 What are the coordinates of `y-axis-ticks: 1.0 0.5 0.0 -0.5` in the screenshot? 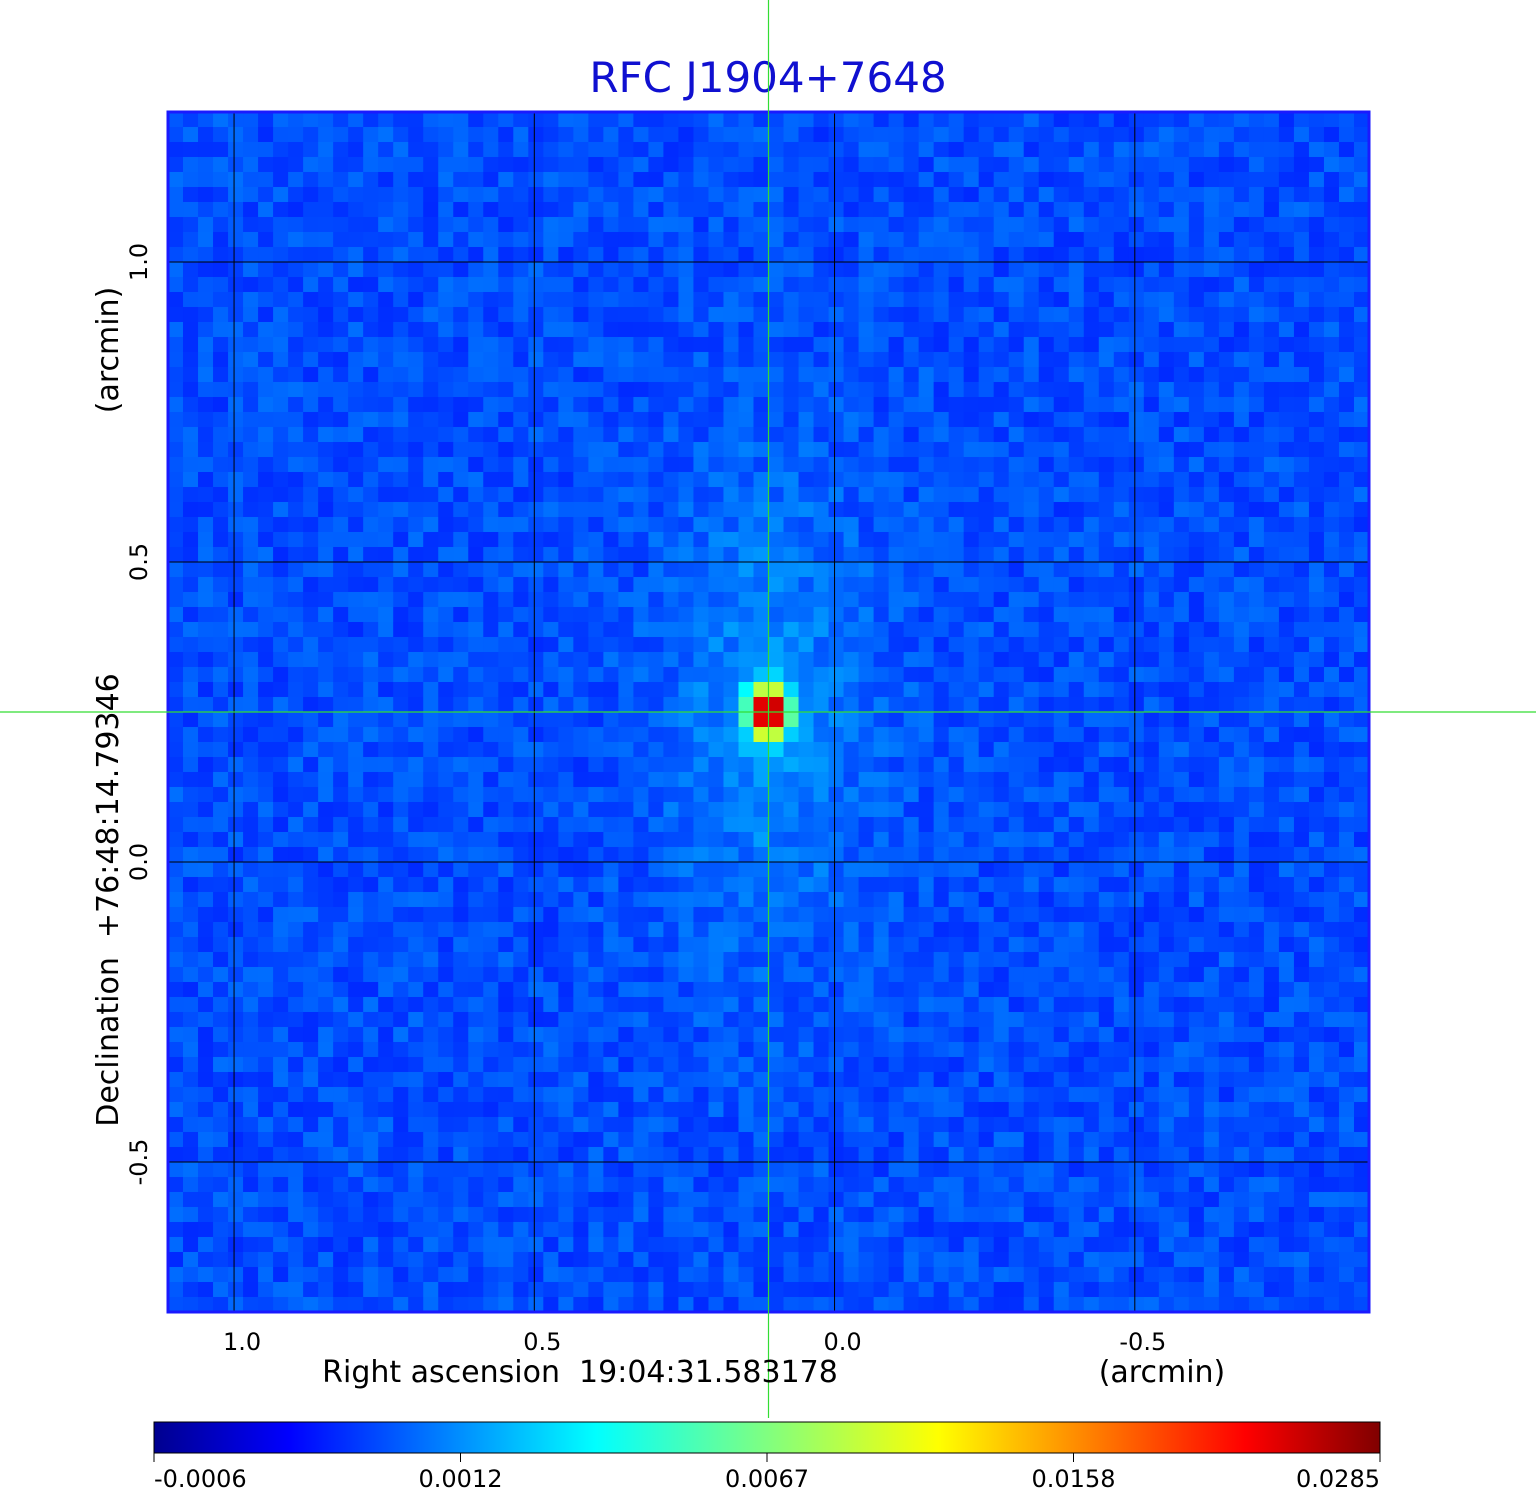 It's located at (139, 714).